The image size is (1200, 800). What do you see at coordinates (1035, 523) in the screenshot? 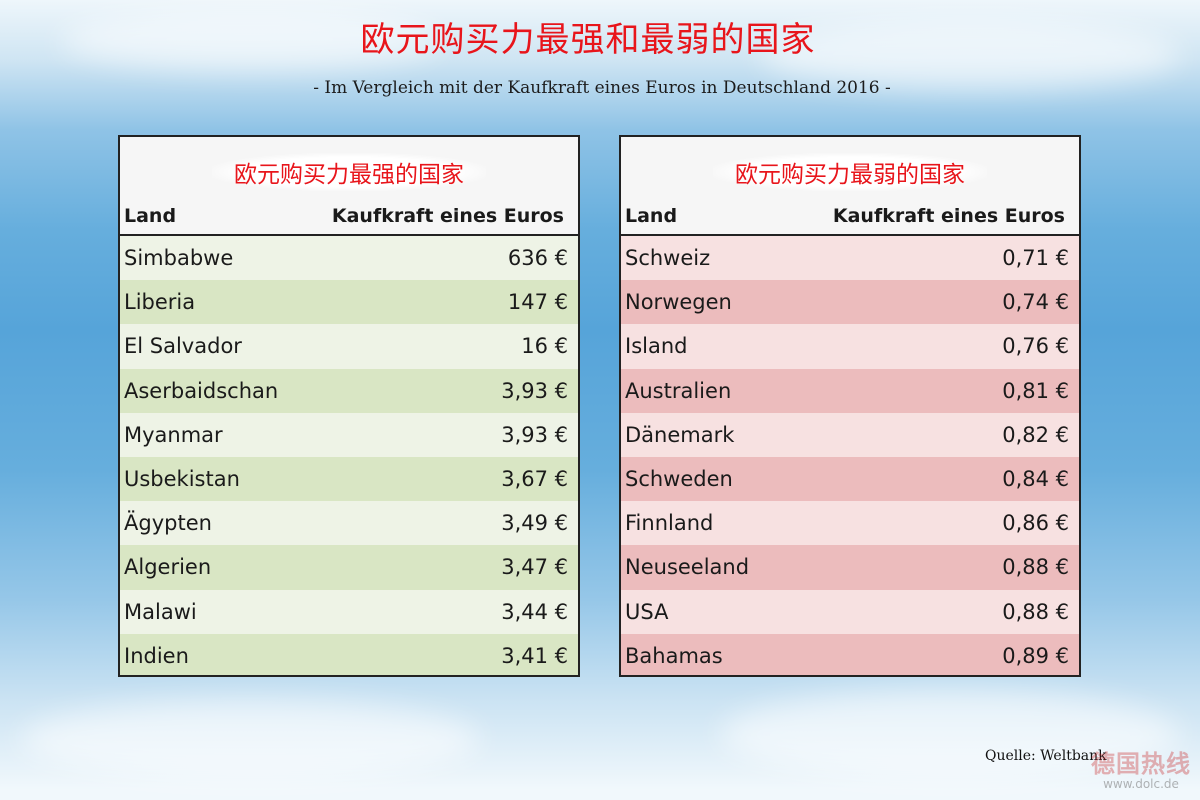
I see `purchasing-power-value: 0,86 €` at bounding box center [1035, 523].